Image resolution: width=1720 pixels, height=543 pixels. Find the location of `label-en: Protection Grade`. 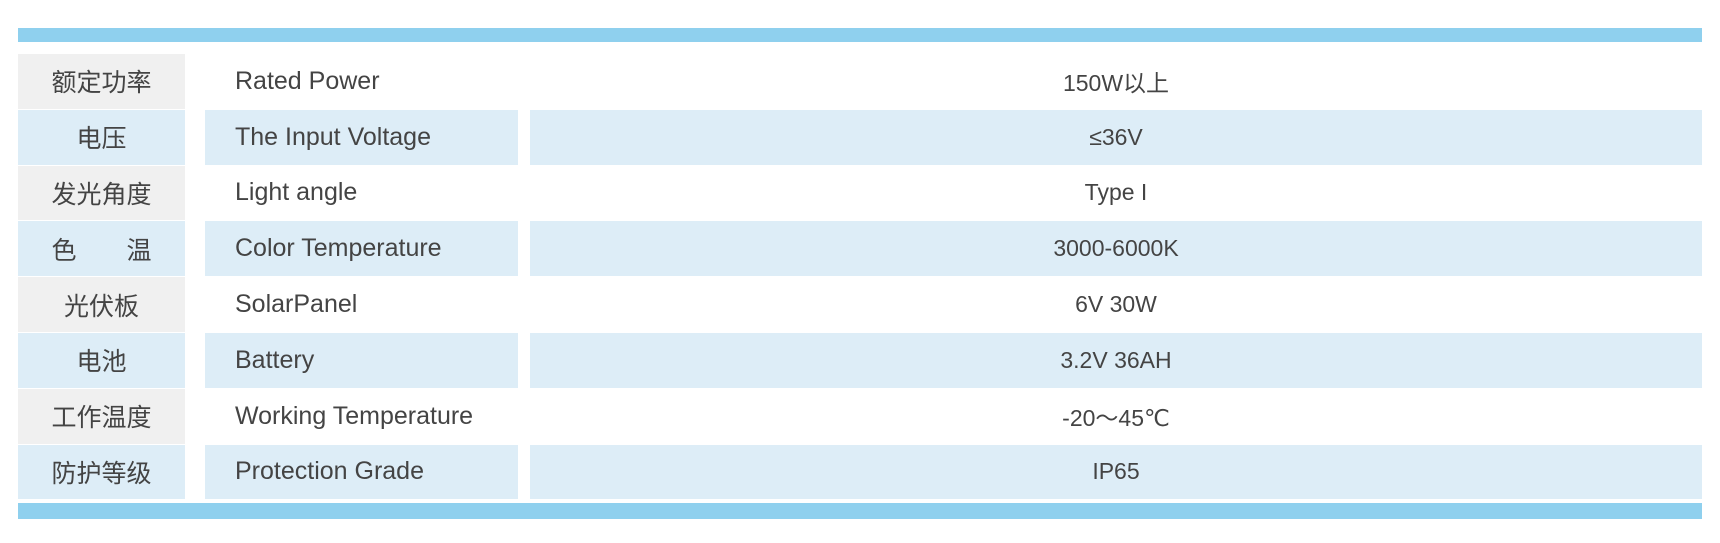

label-en: Protection Grade is located at coordinates (361, 472).